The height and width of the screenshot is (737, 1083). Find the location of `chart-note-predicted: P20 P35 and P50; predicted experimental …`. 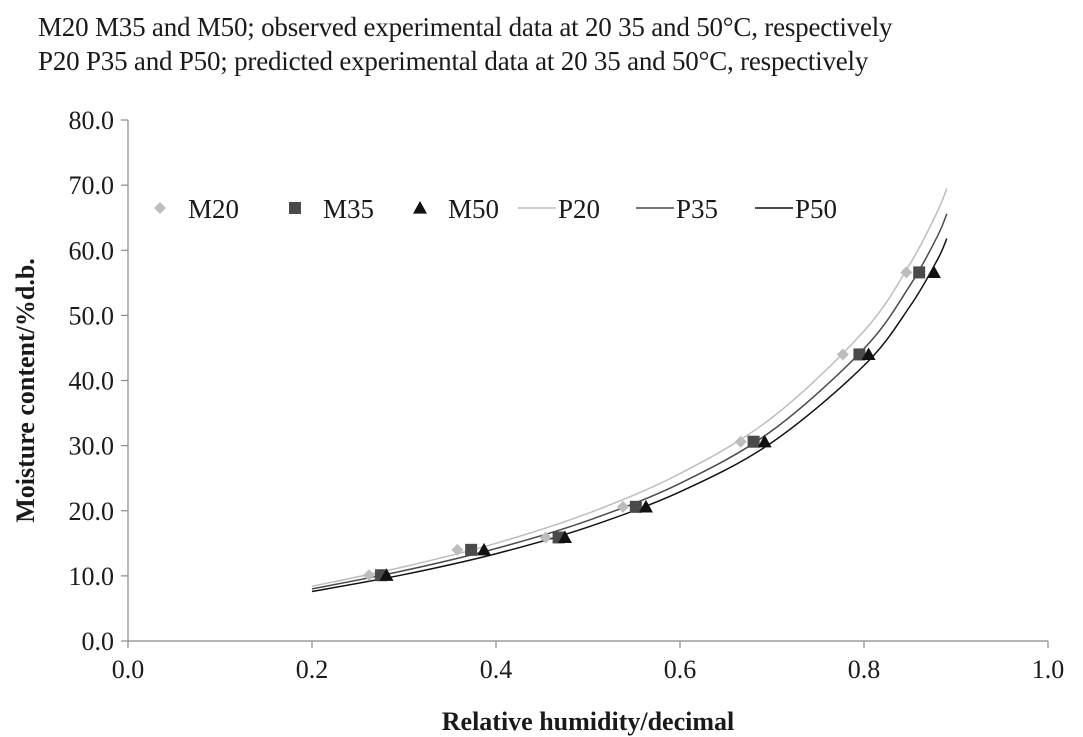

chart-note-predicted: P20 P35 and P50; predicted experimental … is located at coordinates (453, 61).